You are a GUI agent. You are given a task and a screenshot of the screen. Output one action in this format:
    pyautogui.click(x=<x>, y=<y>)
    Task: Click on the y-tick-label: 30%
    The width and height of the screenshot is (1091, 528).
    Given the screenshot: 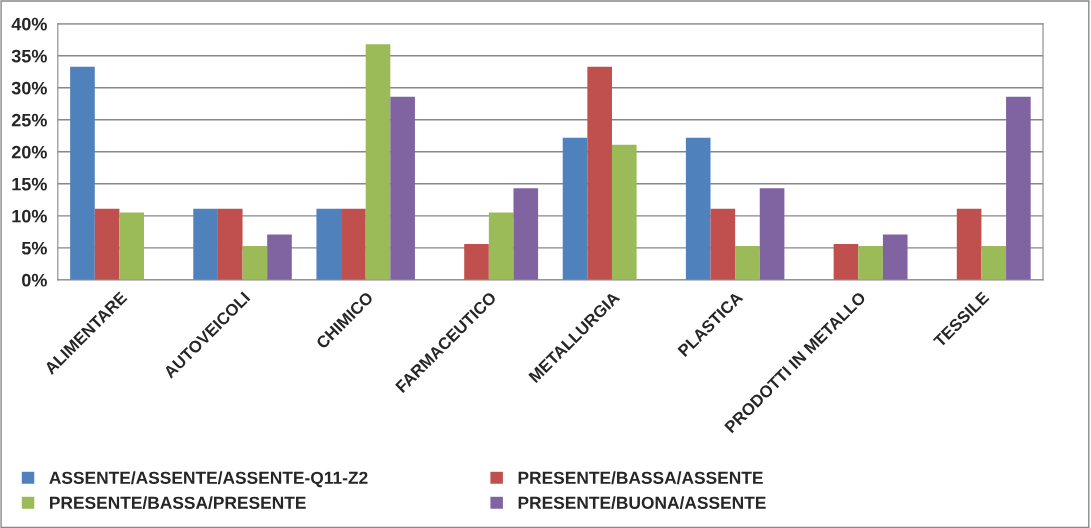 What is the action you would take?
    pyautogui.click(x=29, y=88)
    